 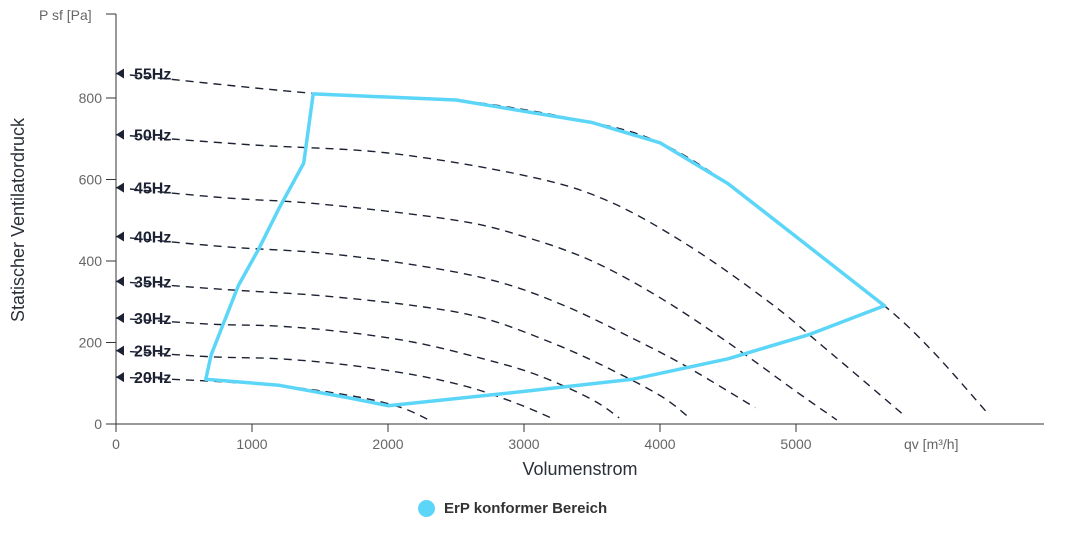 What do you see at coordinates (120, 318) in the screenshot?
I see `arrow-30Hz` at bounding box center [120, 318].